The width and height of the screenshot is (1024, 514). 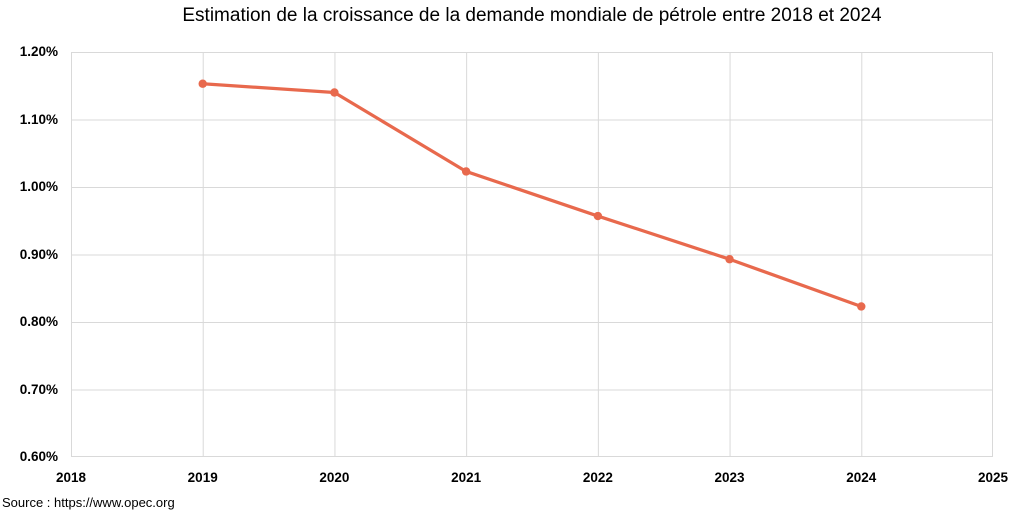 I want to click on x-tick-label: 2020, so click(x=334, y=477).